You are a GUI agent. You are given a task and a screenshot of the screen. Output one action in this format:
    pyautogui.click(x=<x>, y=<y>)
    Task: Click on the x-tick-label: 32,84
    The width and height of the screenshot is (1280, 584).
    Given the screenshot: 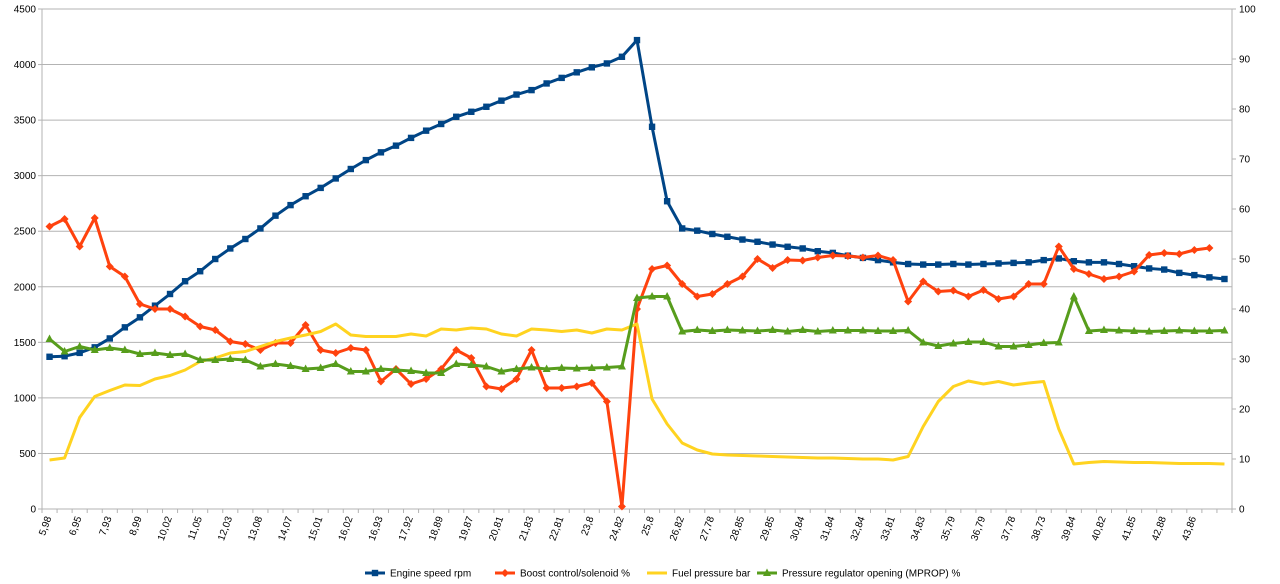 What is the action you would take?
    pyautogui.click(x=858, y=529)
    